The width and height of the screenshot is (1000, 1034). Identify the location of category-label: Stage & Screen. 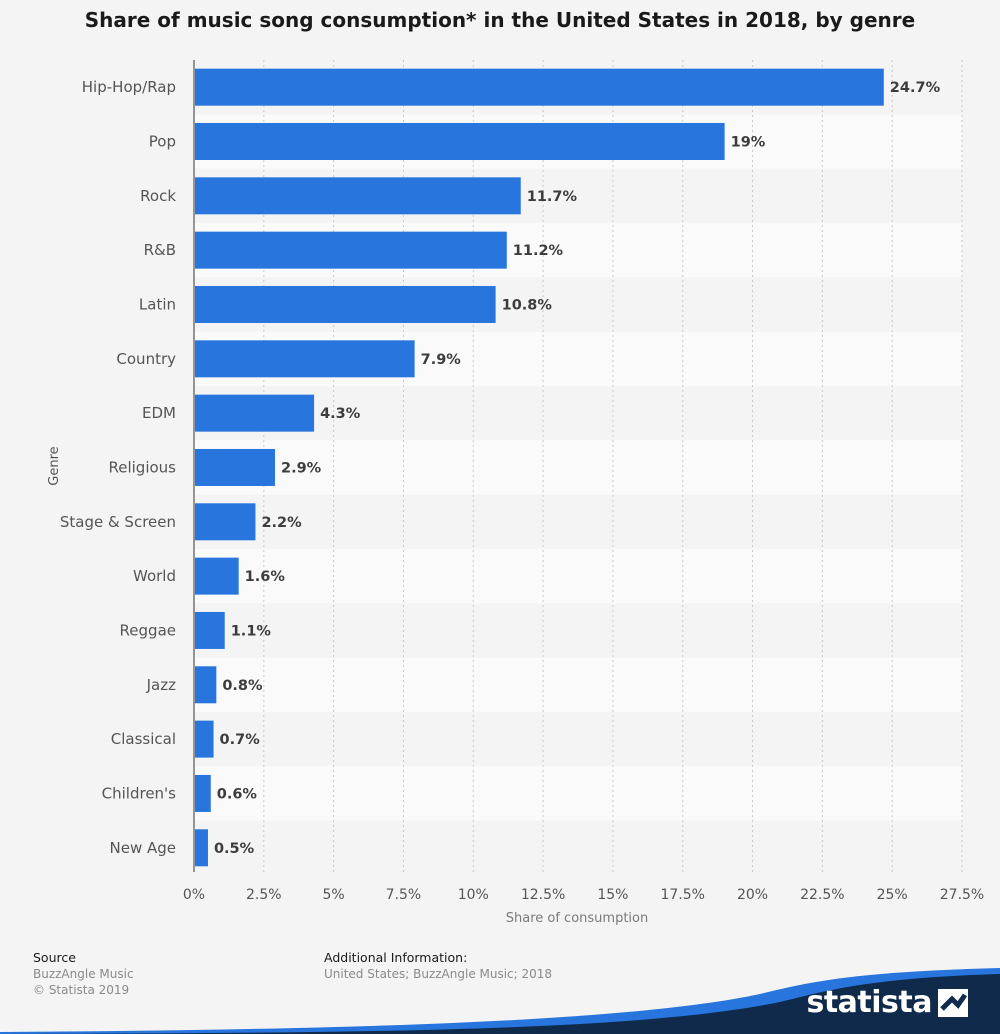
(118, 522).